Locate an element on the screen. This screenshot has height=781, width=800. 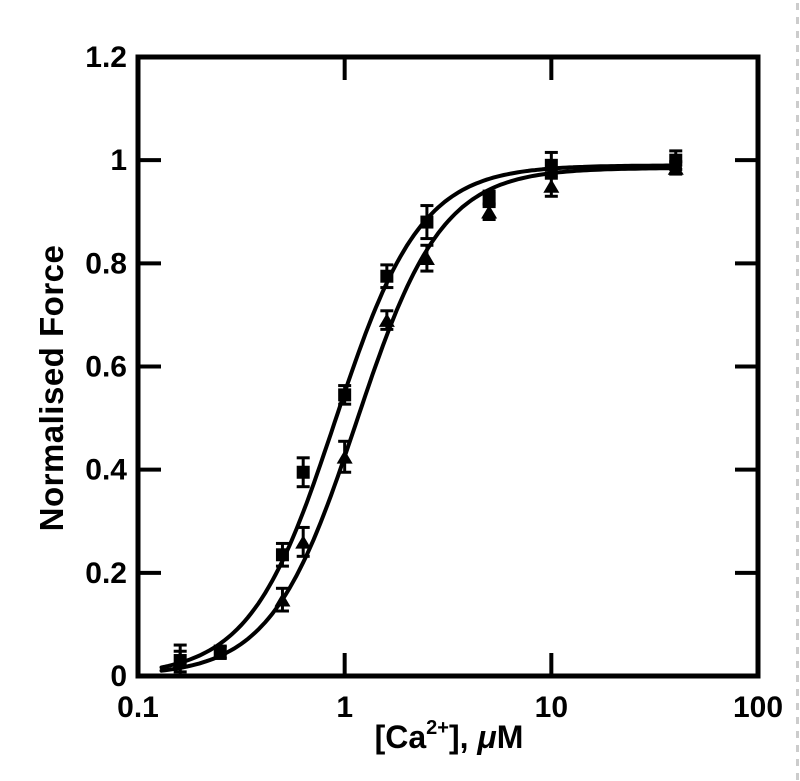
y-axis-title: Normalised Force is located at coordinates (51, 388).